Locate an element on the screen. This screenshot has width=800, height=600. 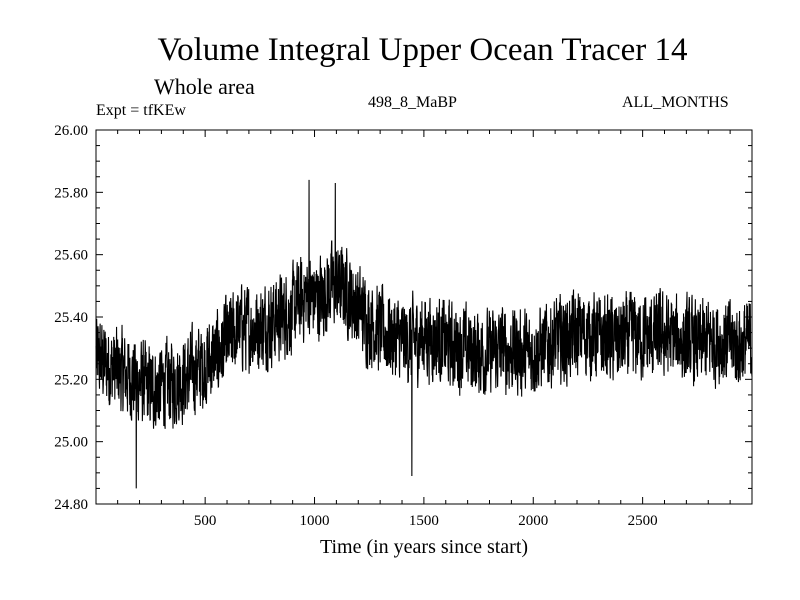
x-tick-label: 1500 is located at coordinates (424, 521).